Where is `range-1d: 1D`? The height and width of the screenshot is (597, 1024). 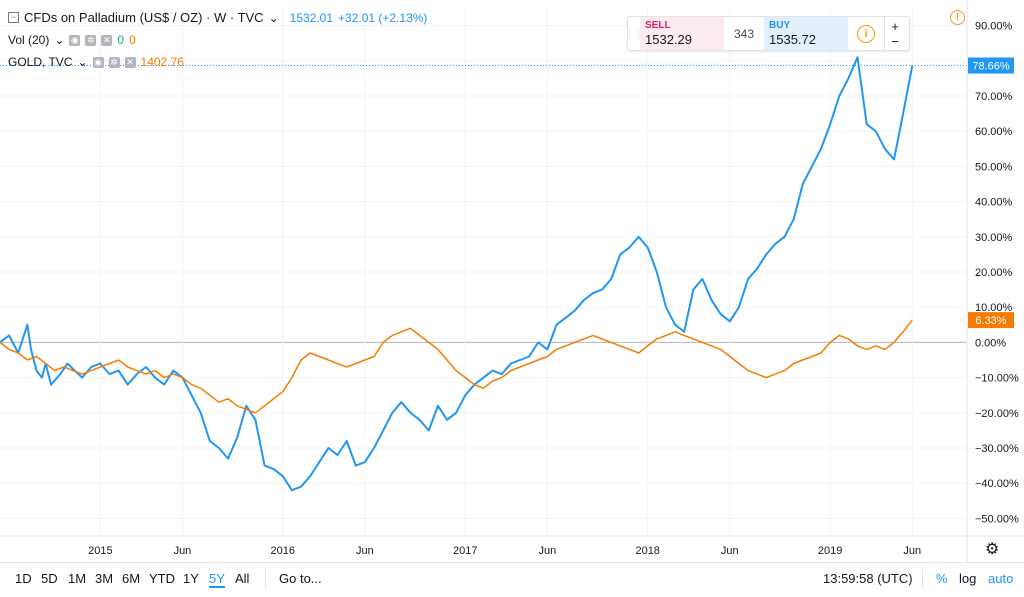 range-1d: 1D is located at coordinates (23, 578).